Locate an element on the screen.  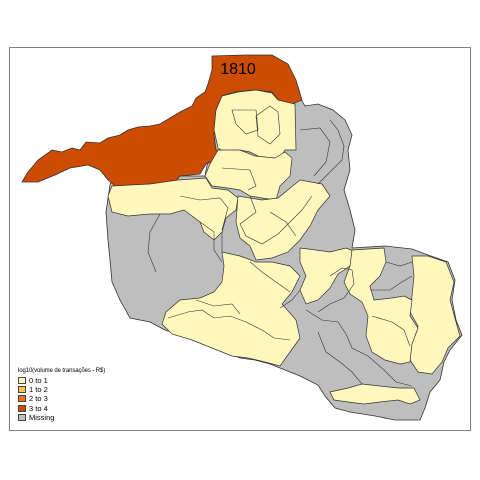
legend-item-missing: Missing is located at coordinates (61, 417).